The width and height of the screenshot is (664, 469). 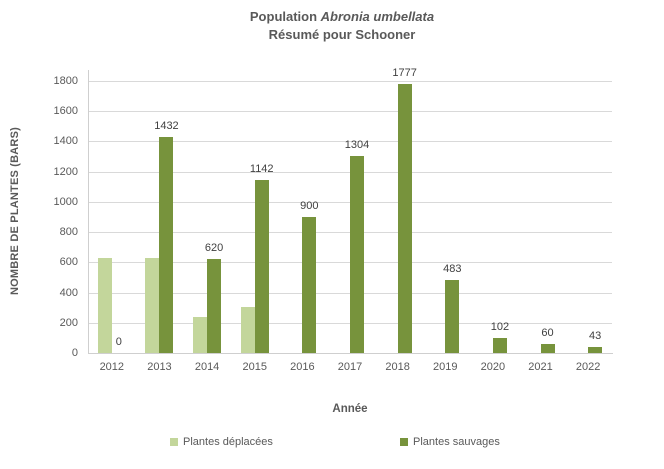 I want to click on x-axis-line, so click(x=350, y=353).